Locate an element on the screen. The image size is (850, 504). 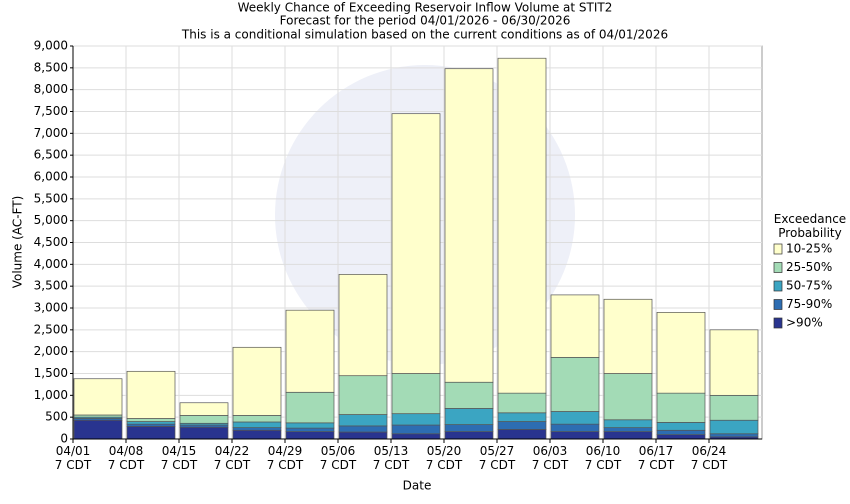
x-tick-label: 06/10 7 CDT is located at coordinates (603, 458).